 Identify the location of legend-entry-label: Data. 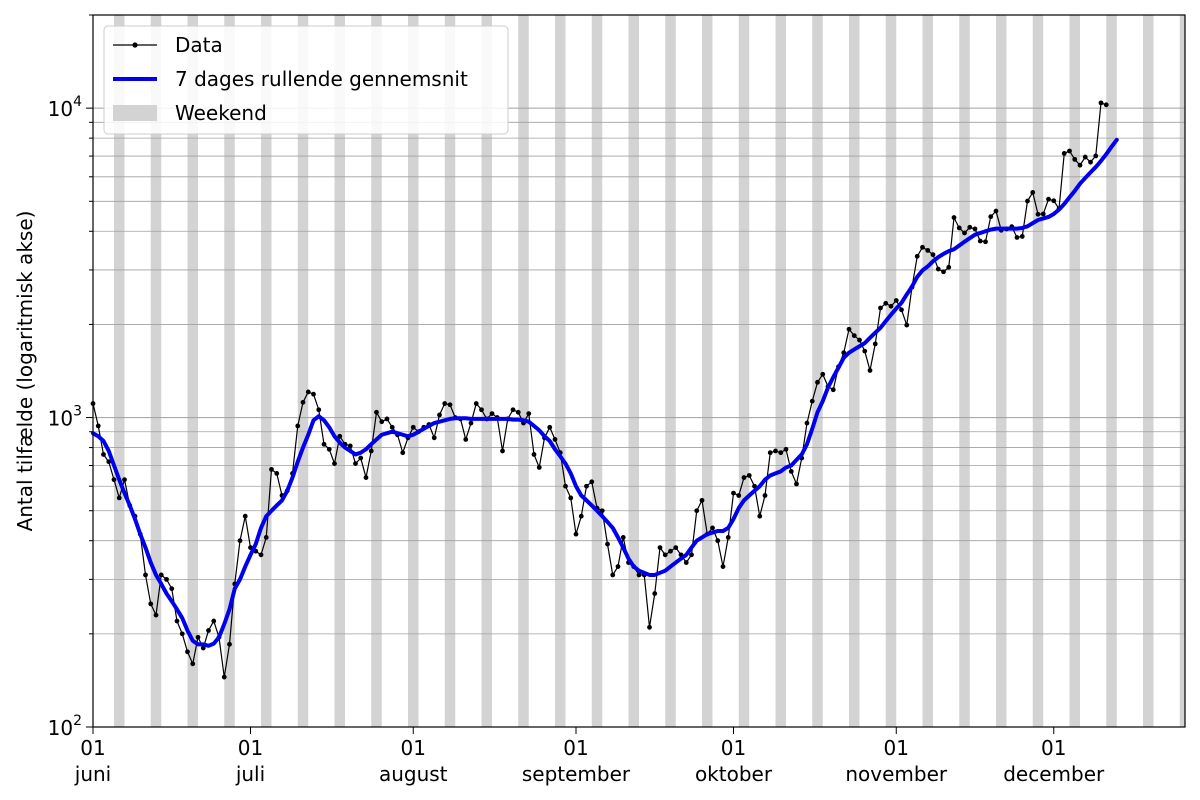
(199, 45).